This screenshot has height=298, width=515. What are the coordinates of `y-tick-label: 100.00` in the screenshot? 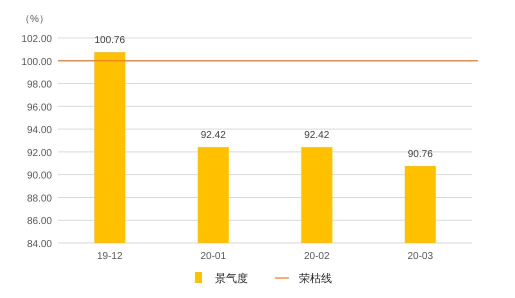 It's located at (36, 62).